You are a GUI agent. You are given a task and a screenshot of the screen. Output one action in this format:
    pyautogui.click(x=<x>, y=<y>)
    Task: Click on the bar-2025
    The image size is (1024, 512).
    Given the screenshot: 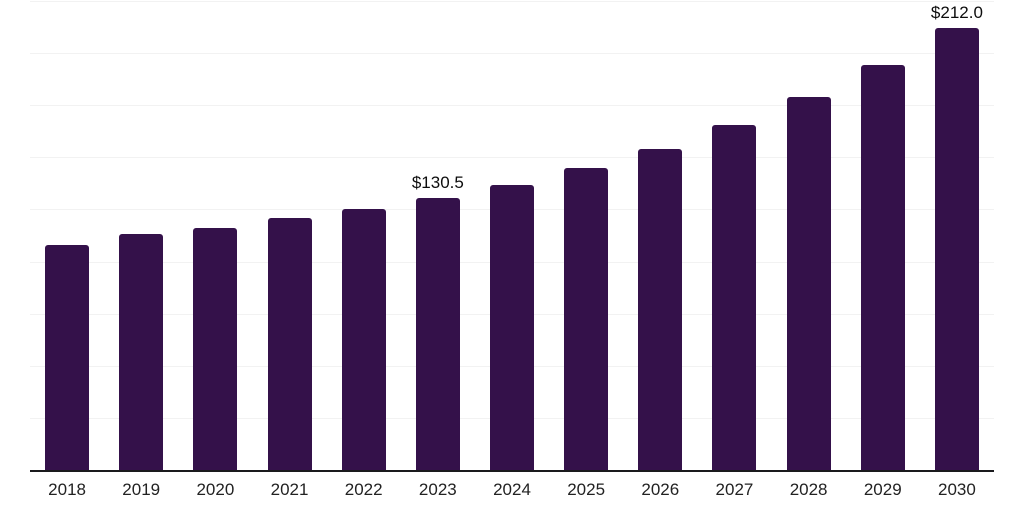 What is the action you would take?
    pyautogui.click(x=586, y=319)
    